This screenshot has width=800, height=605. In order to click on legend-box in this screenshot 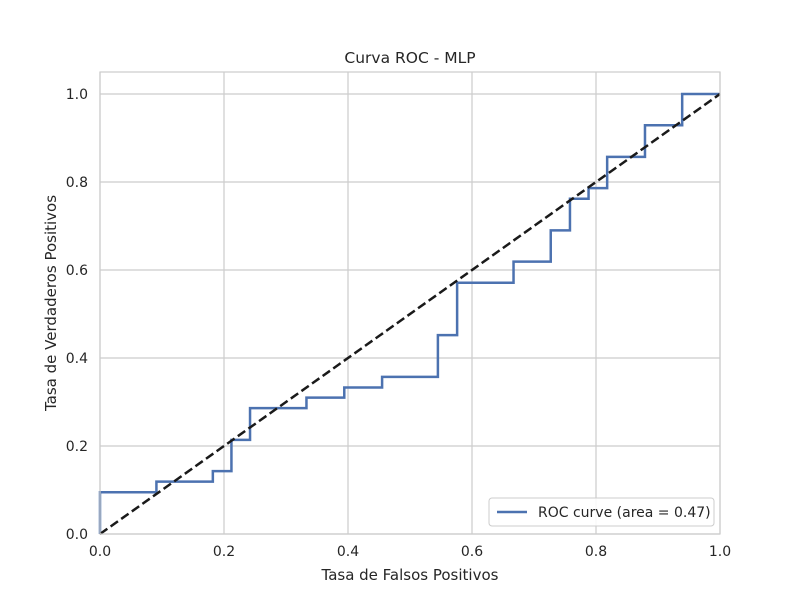, I will do `click(601, 512)`.